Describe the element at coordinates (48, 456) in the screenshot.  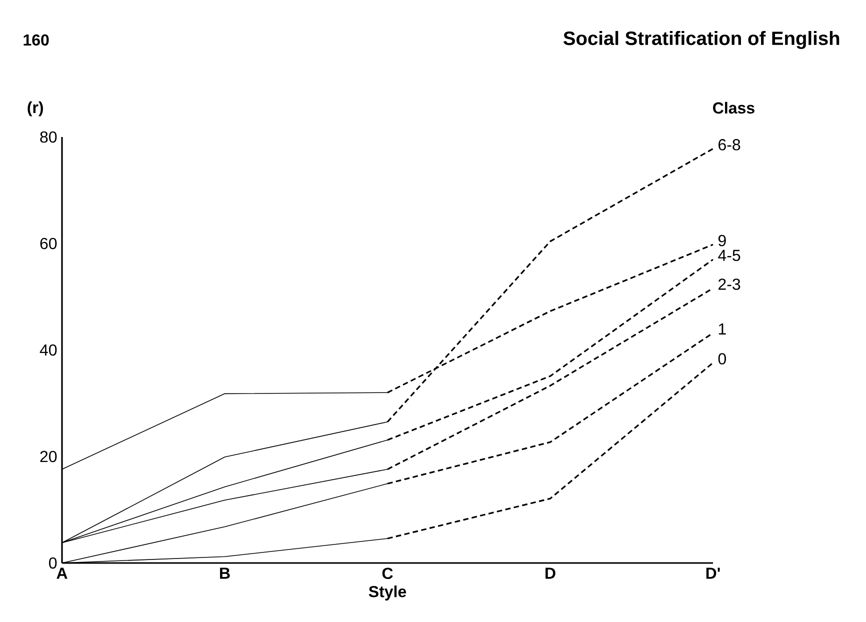
I see `y-tick-label: 20` at that location.